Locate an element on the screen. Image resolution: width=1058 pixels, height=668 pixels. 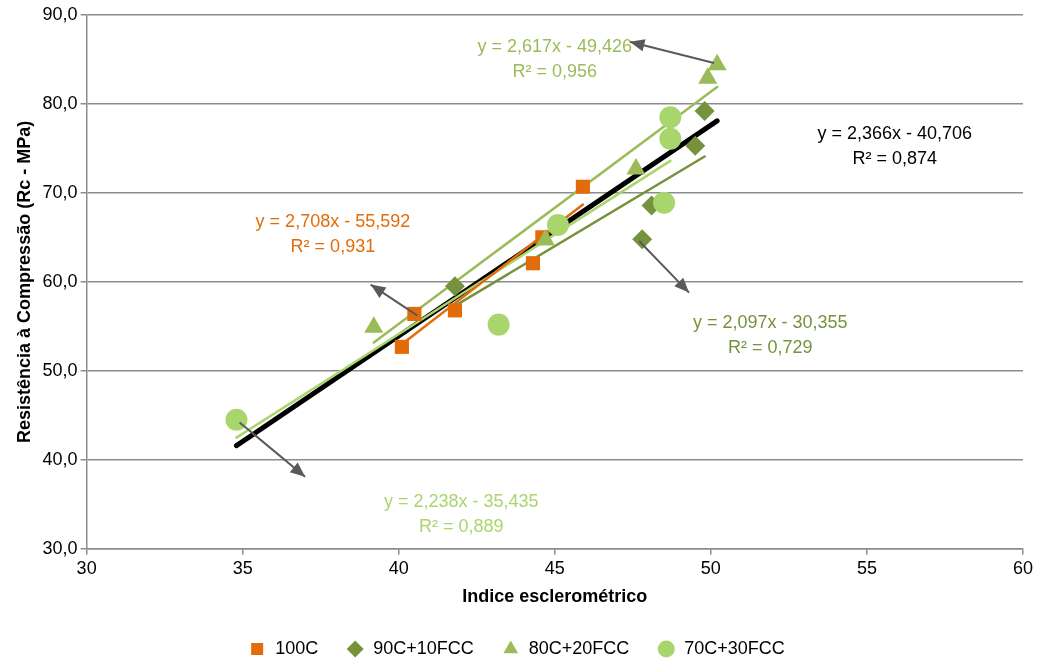
x-tick-label: 35 is located at coordinates (242, 567).